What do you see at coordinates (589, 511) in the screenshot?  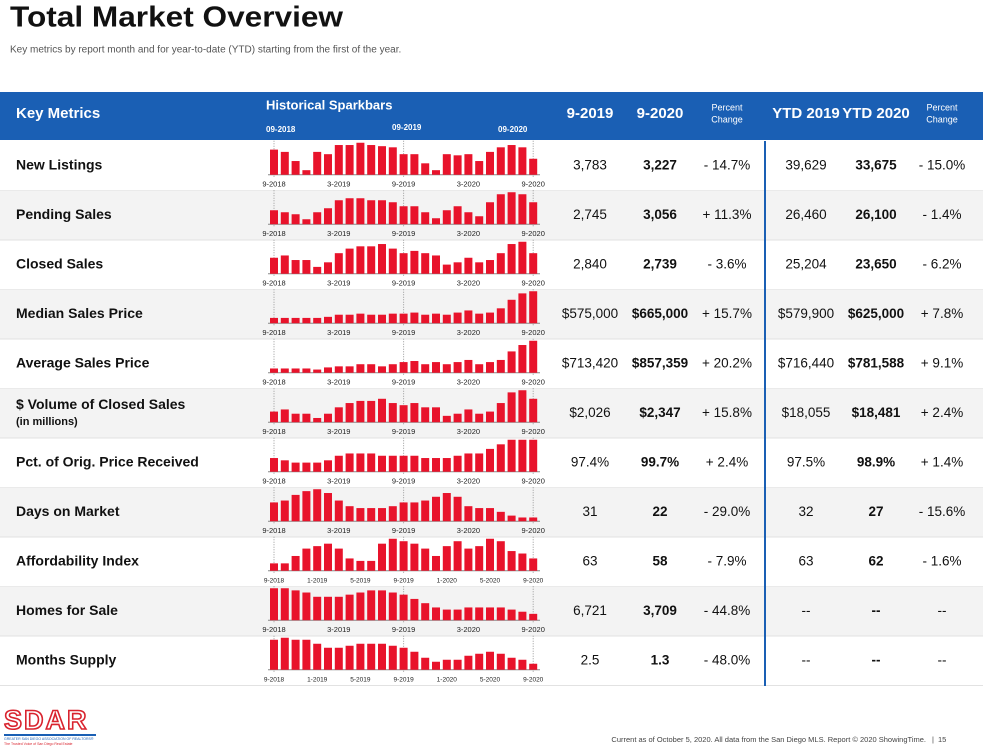 I see `cell: 31` at bounding box center [589, 511].